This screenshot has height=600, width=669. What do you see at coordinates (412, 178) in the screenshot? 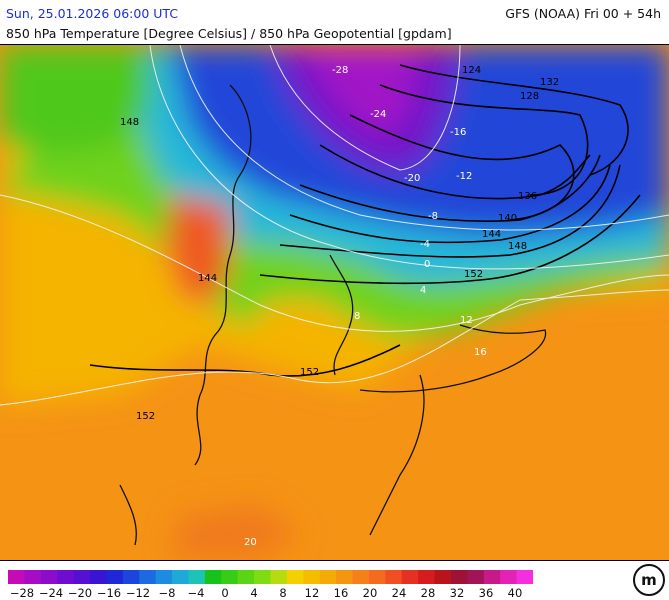
I see `label-t-minus-20: -20` at bounding box center [412, 178].